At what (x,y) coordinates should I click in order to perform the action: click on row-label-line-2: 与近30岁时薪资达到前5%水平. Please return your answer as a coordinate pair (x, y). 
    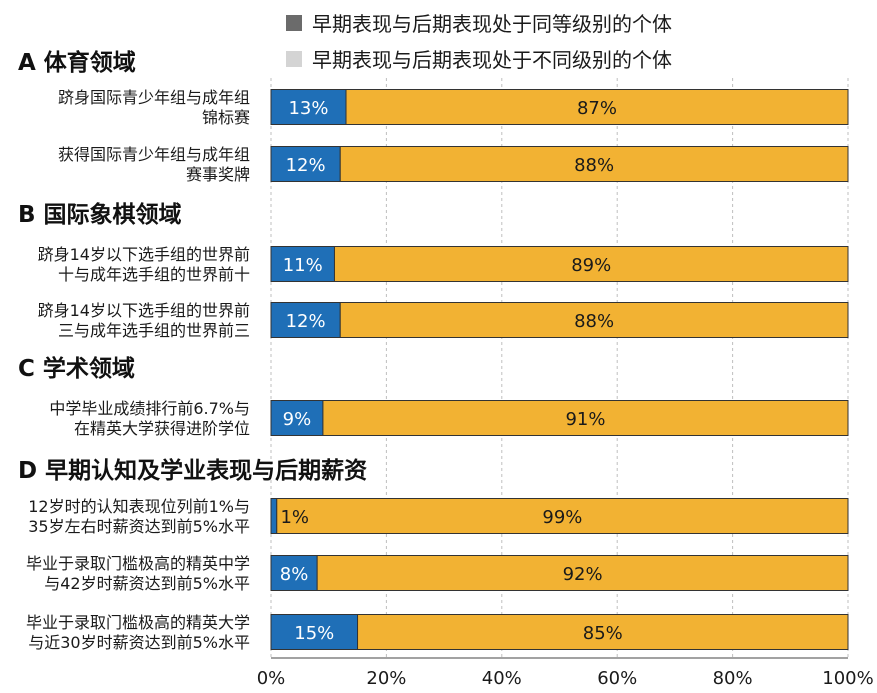
    Looking at the image, I should click on (139, 642).